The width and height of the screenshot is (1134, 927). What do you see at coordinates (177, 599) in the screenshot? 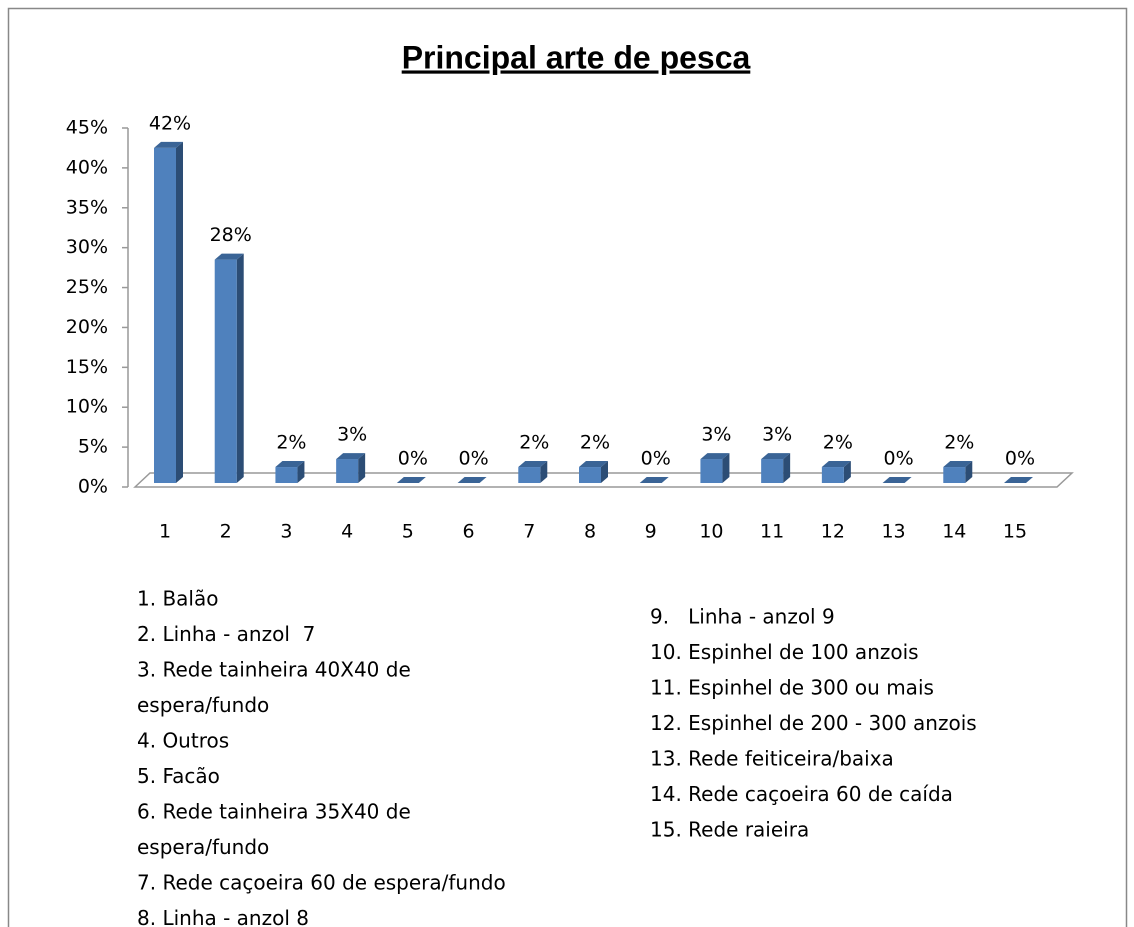
I see `legend-item: 1. Balão` at bounding box center [177, 599].